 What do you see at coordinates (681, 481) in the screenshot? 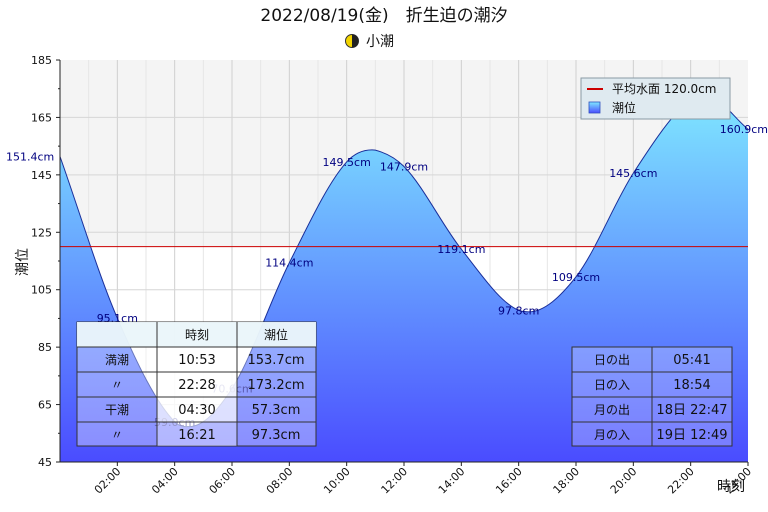
I see `x-tick-label: 22:00` at bounding box center [681, 481].